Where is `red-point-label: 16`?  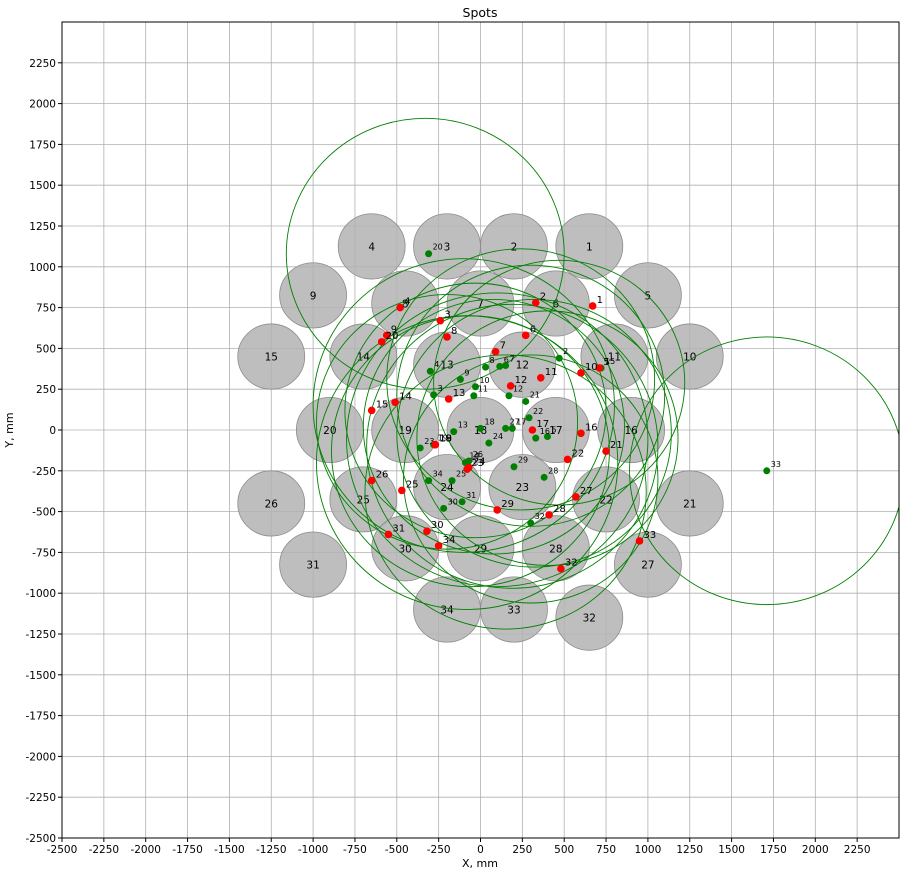
red-point-label: 16 is located at coordinates (591, 427).